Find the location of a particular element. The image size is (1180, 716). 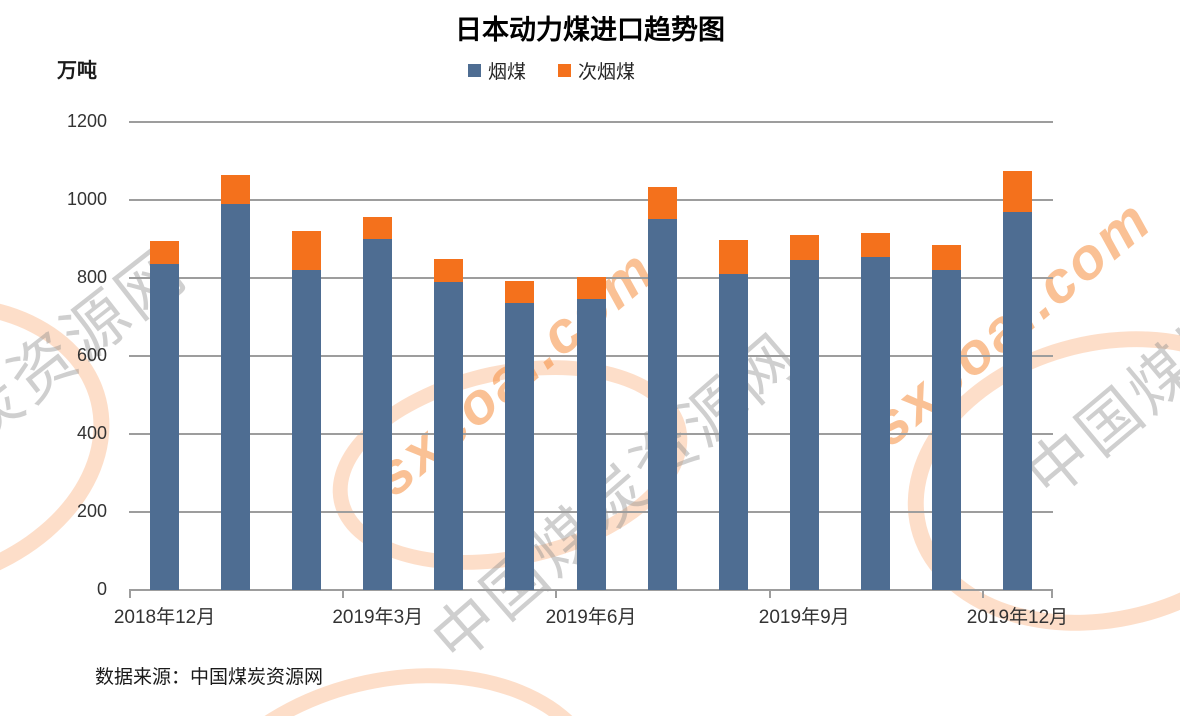

stacked-bar-2019年12月 is located at coordinates (1017, 380).